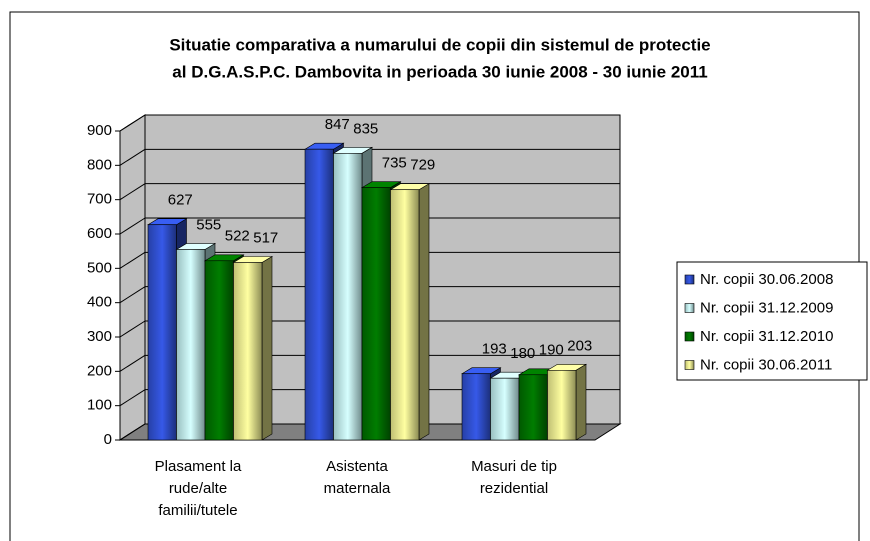 This screenshot has width=870, height=541. I want to click on value-label: 522, so click(237, 236).